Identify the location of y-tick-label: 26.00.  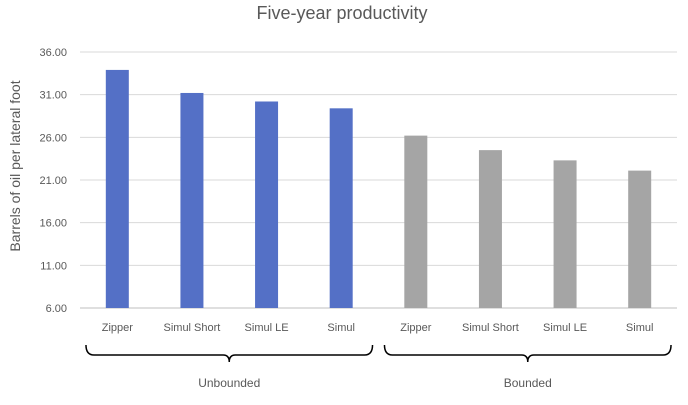
(53, 138).